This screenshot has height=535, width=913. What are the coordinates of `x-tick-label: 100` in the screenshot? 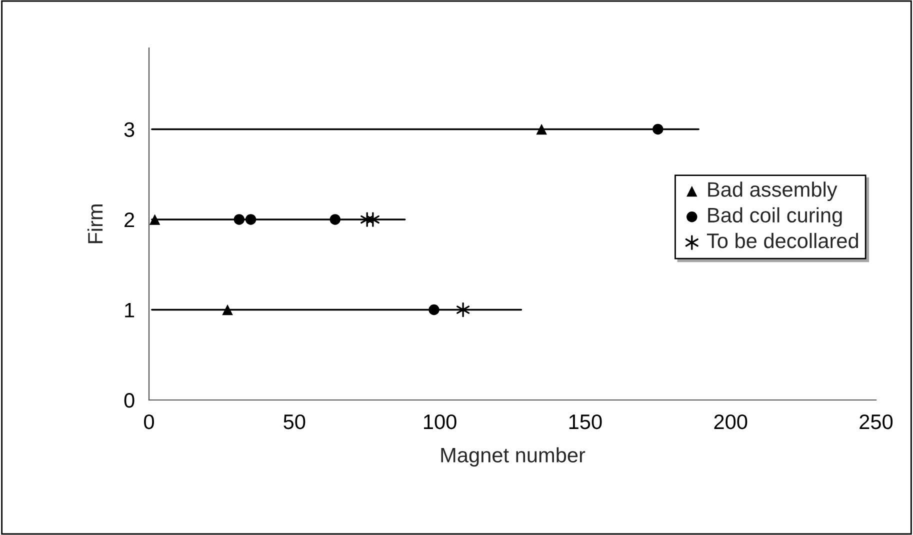 It's located at (440, 422).